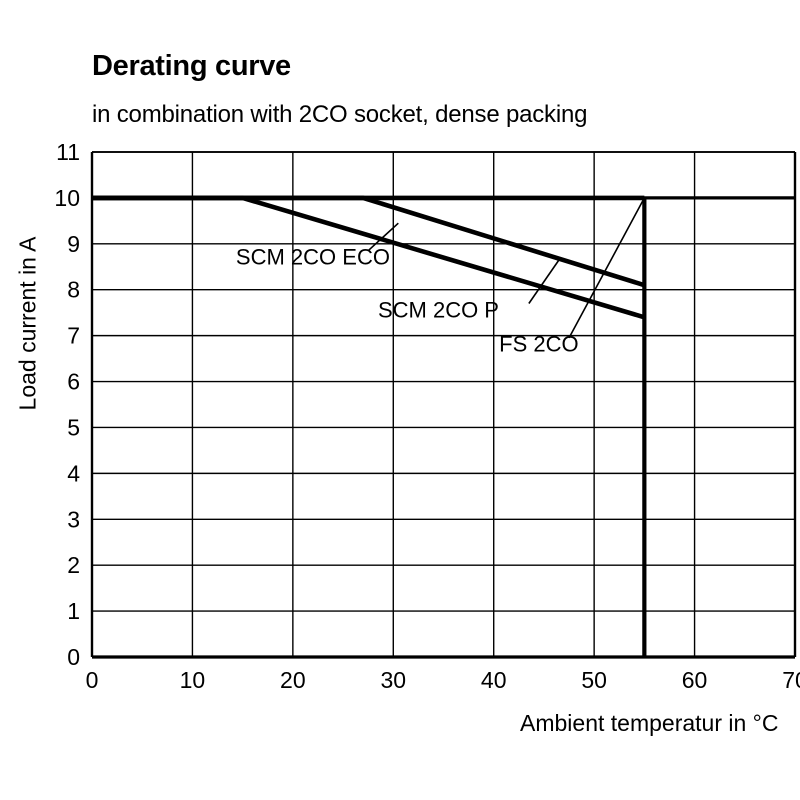 The image size is (800, 800). What do you see at coordinates (791, 680) in the screenshot?
I see `x-tick-label: 70` at bounding box center [791, 680].